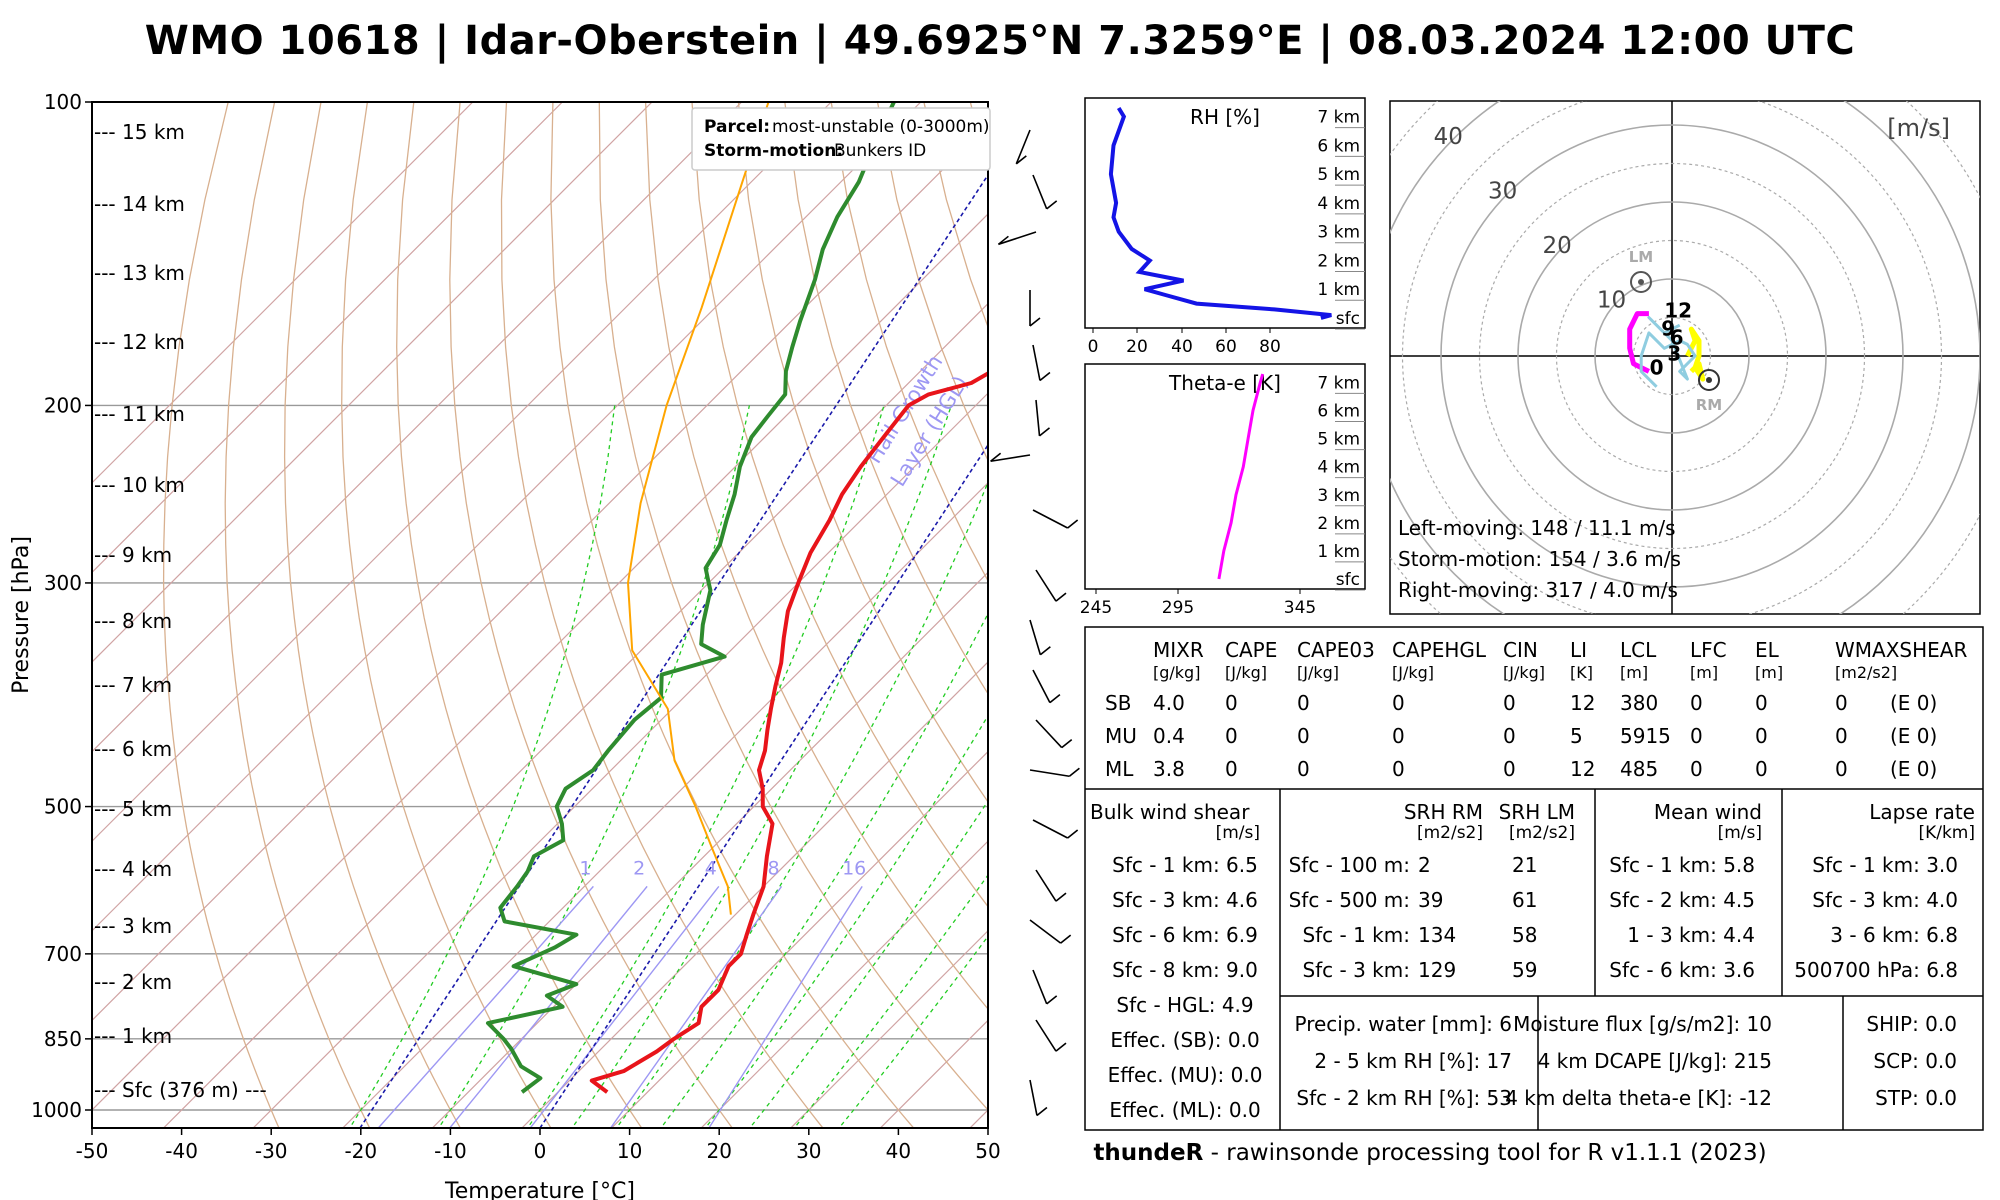 The width and height of the screenshot is (2000, 1200). I want to click on misc-col2-row: 4 km delta theta-e [K]: -12, so click(1638, 1098).